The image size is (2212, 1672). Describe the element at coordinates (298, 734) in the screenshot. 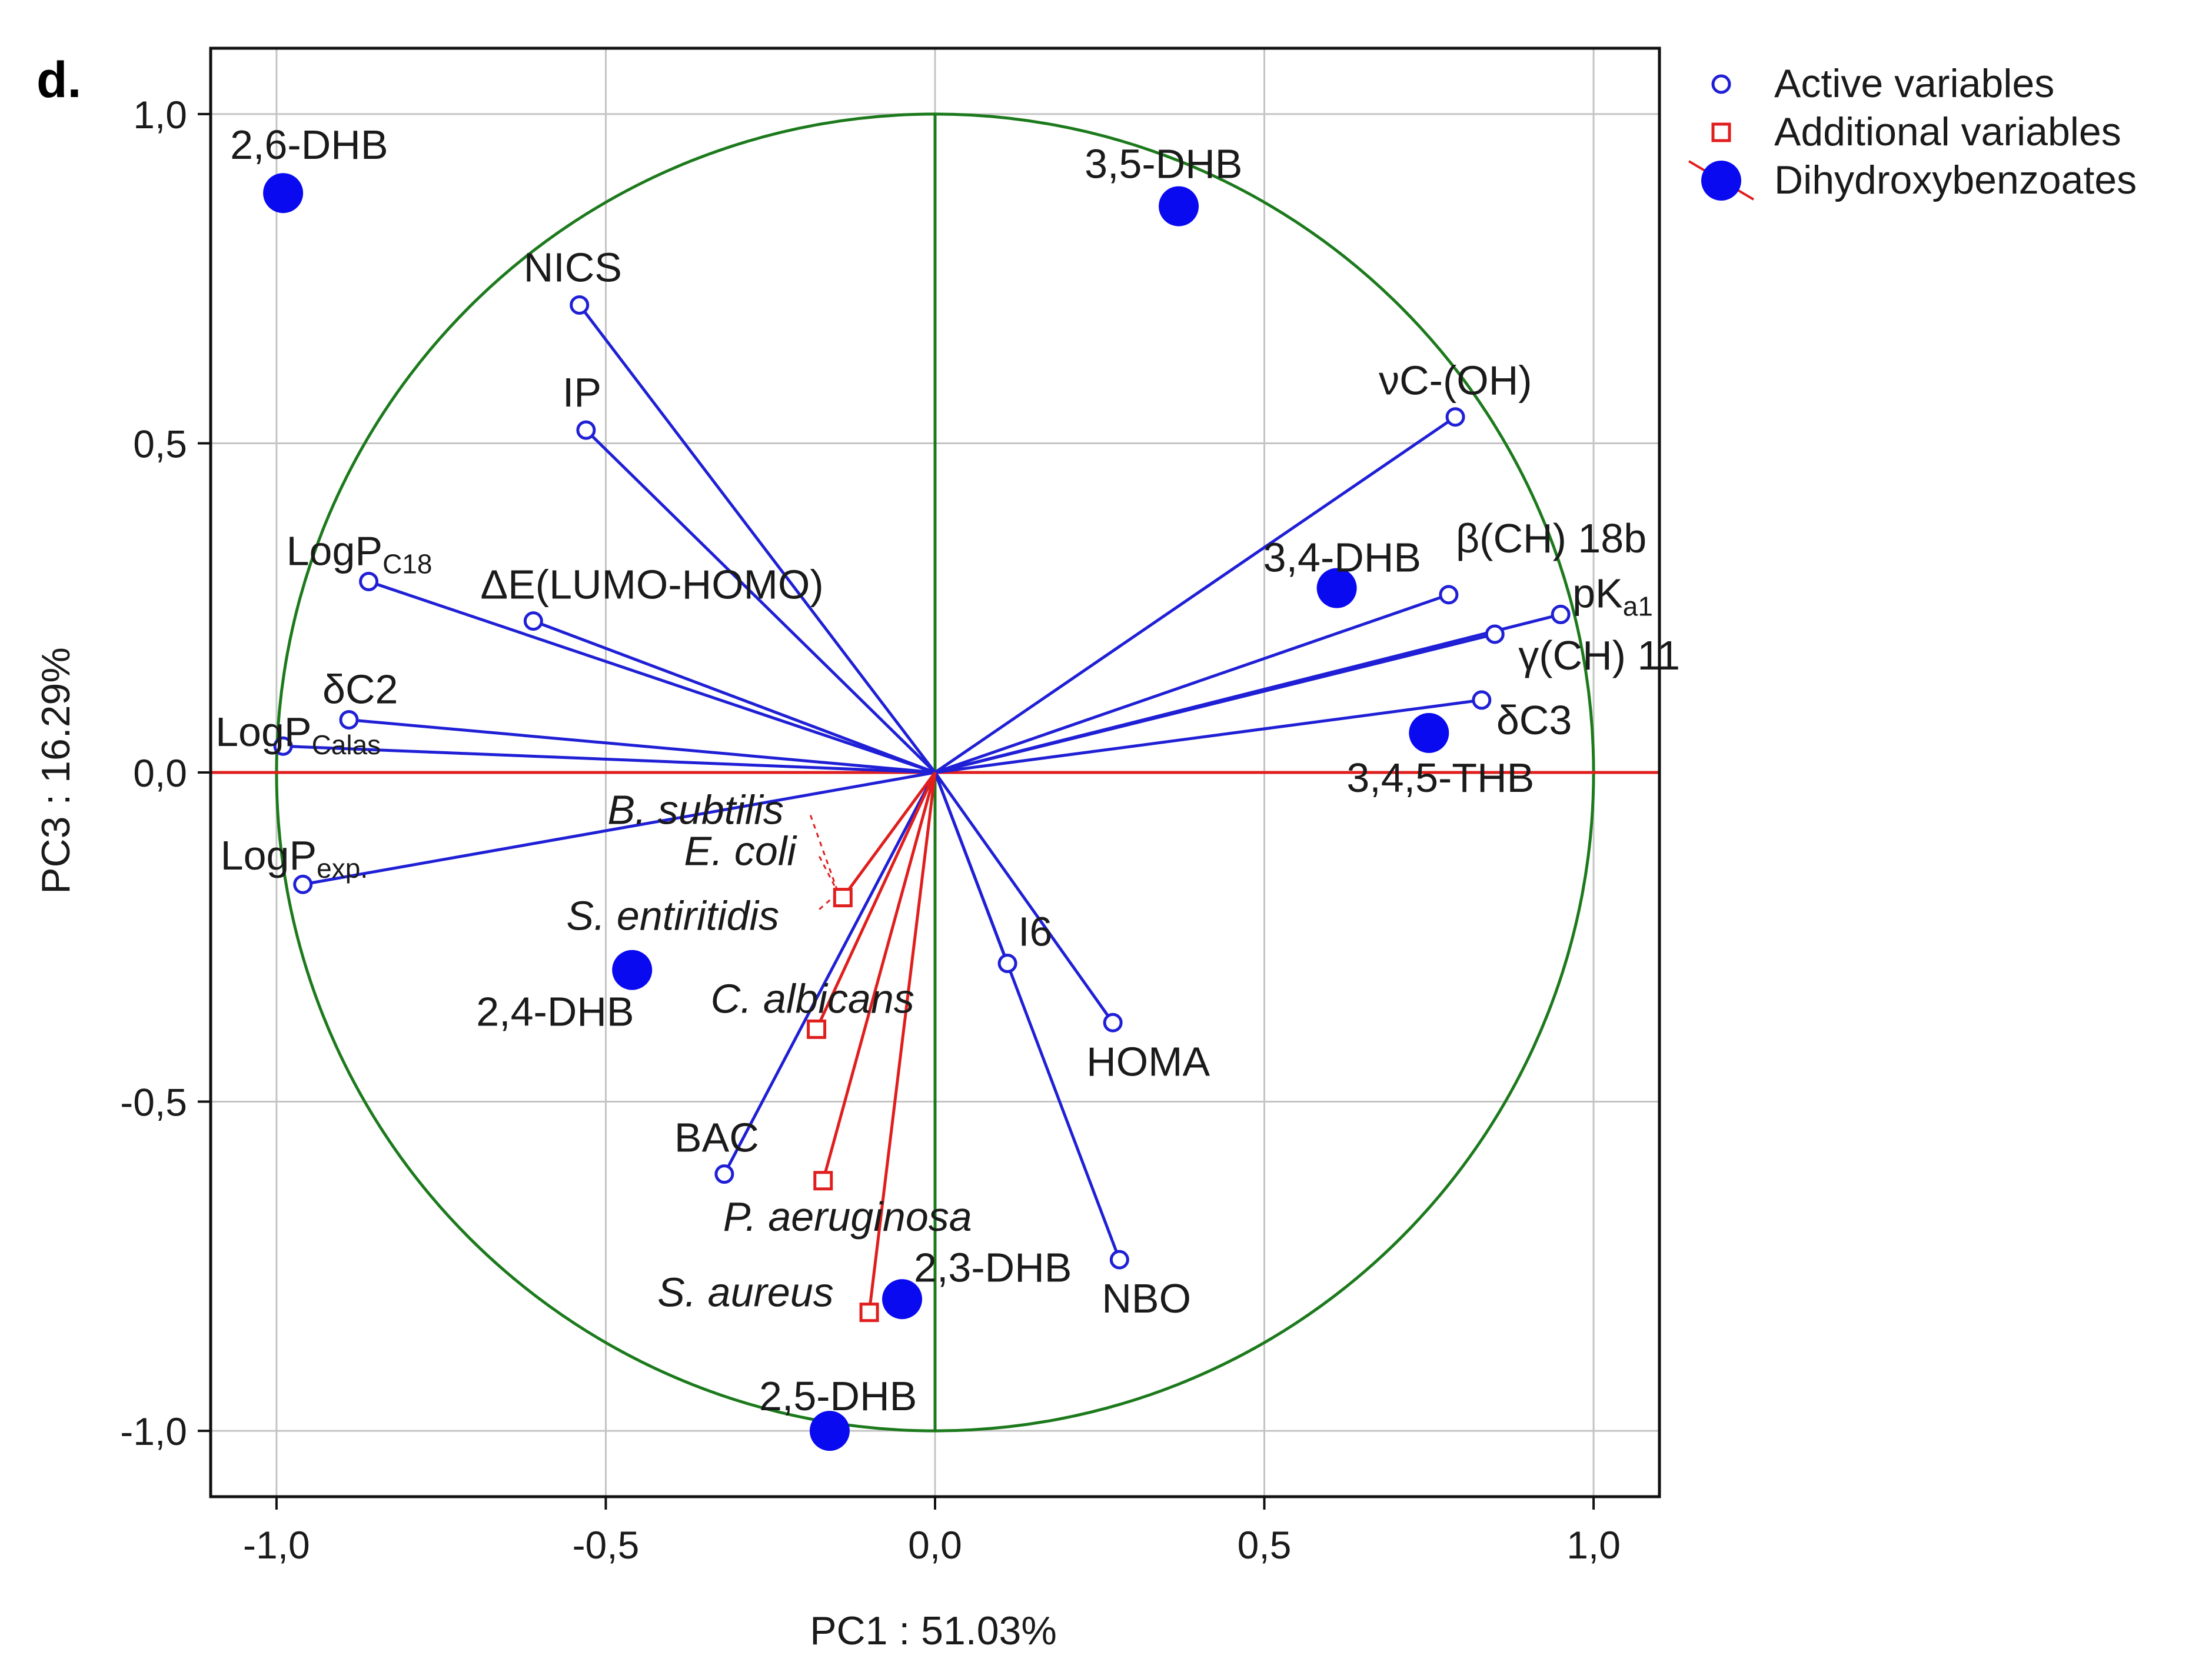

I see `active-variable-label: LogPCalas` at that location.